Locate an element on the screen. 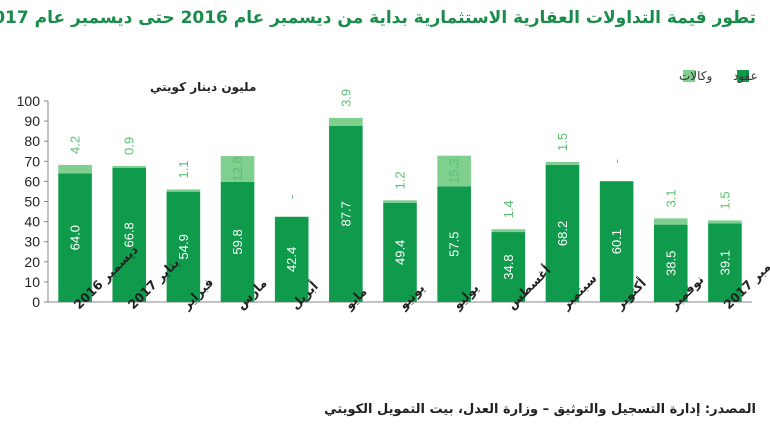  y-tick-label: 70 is located at coordinates (32, 161).